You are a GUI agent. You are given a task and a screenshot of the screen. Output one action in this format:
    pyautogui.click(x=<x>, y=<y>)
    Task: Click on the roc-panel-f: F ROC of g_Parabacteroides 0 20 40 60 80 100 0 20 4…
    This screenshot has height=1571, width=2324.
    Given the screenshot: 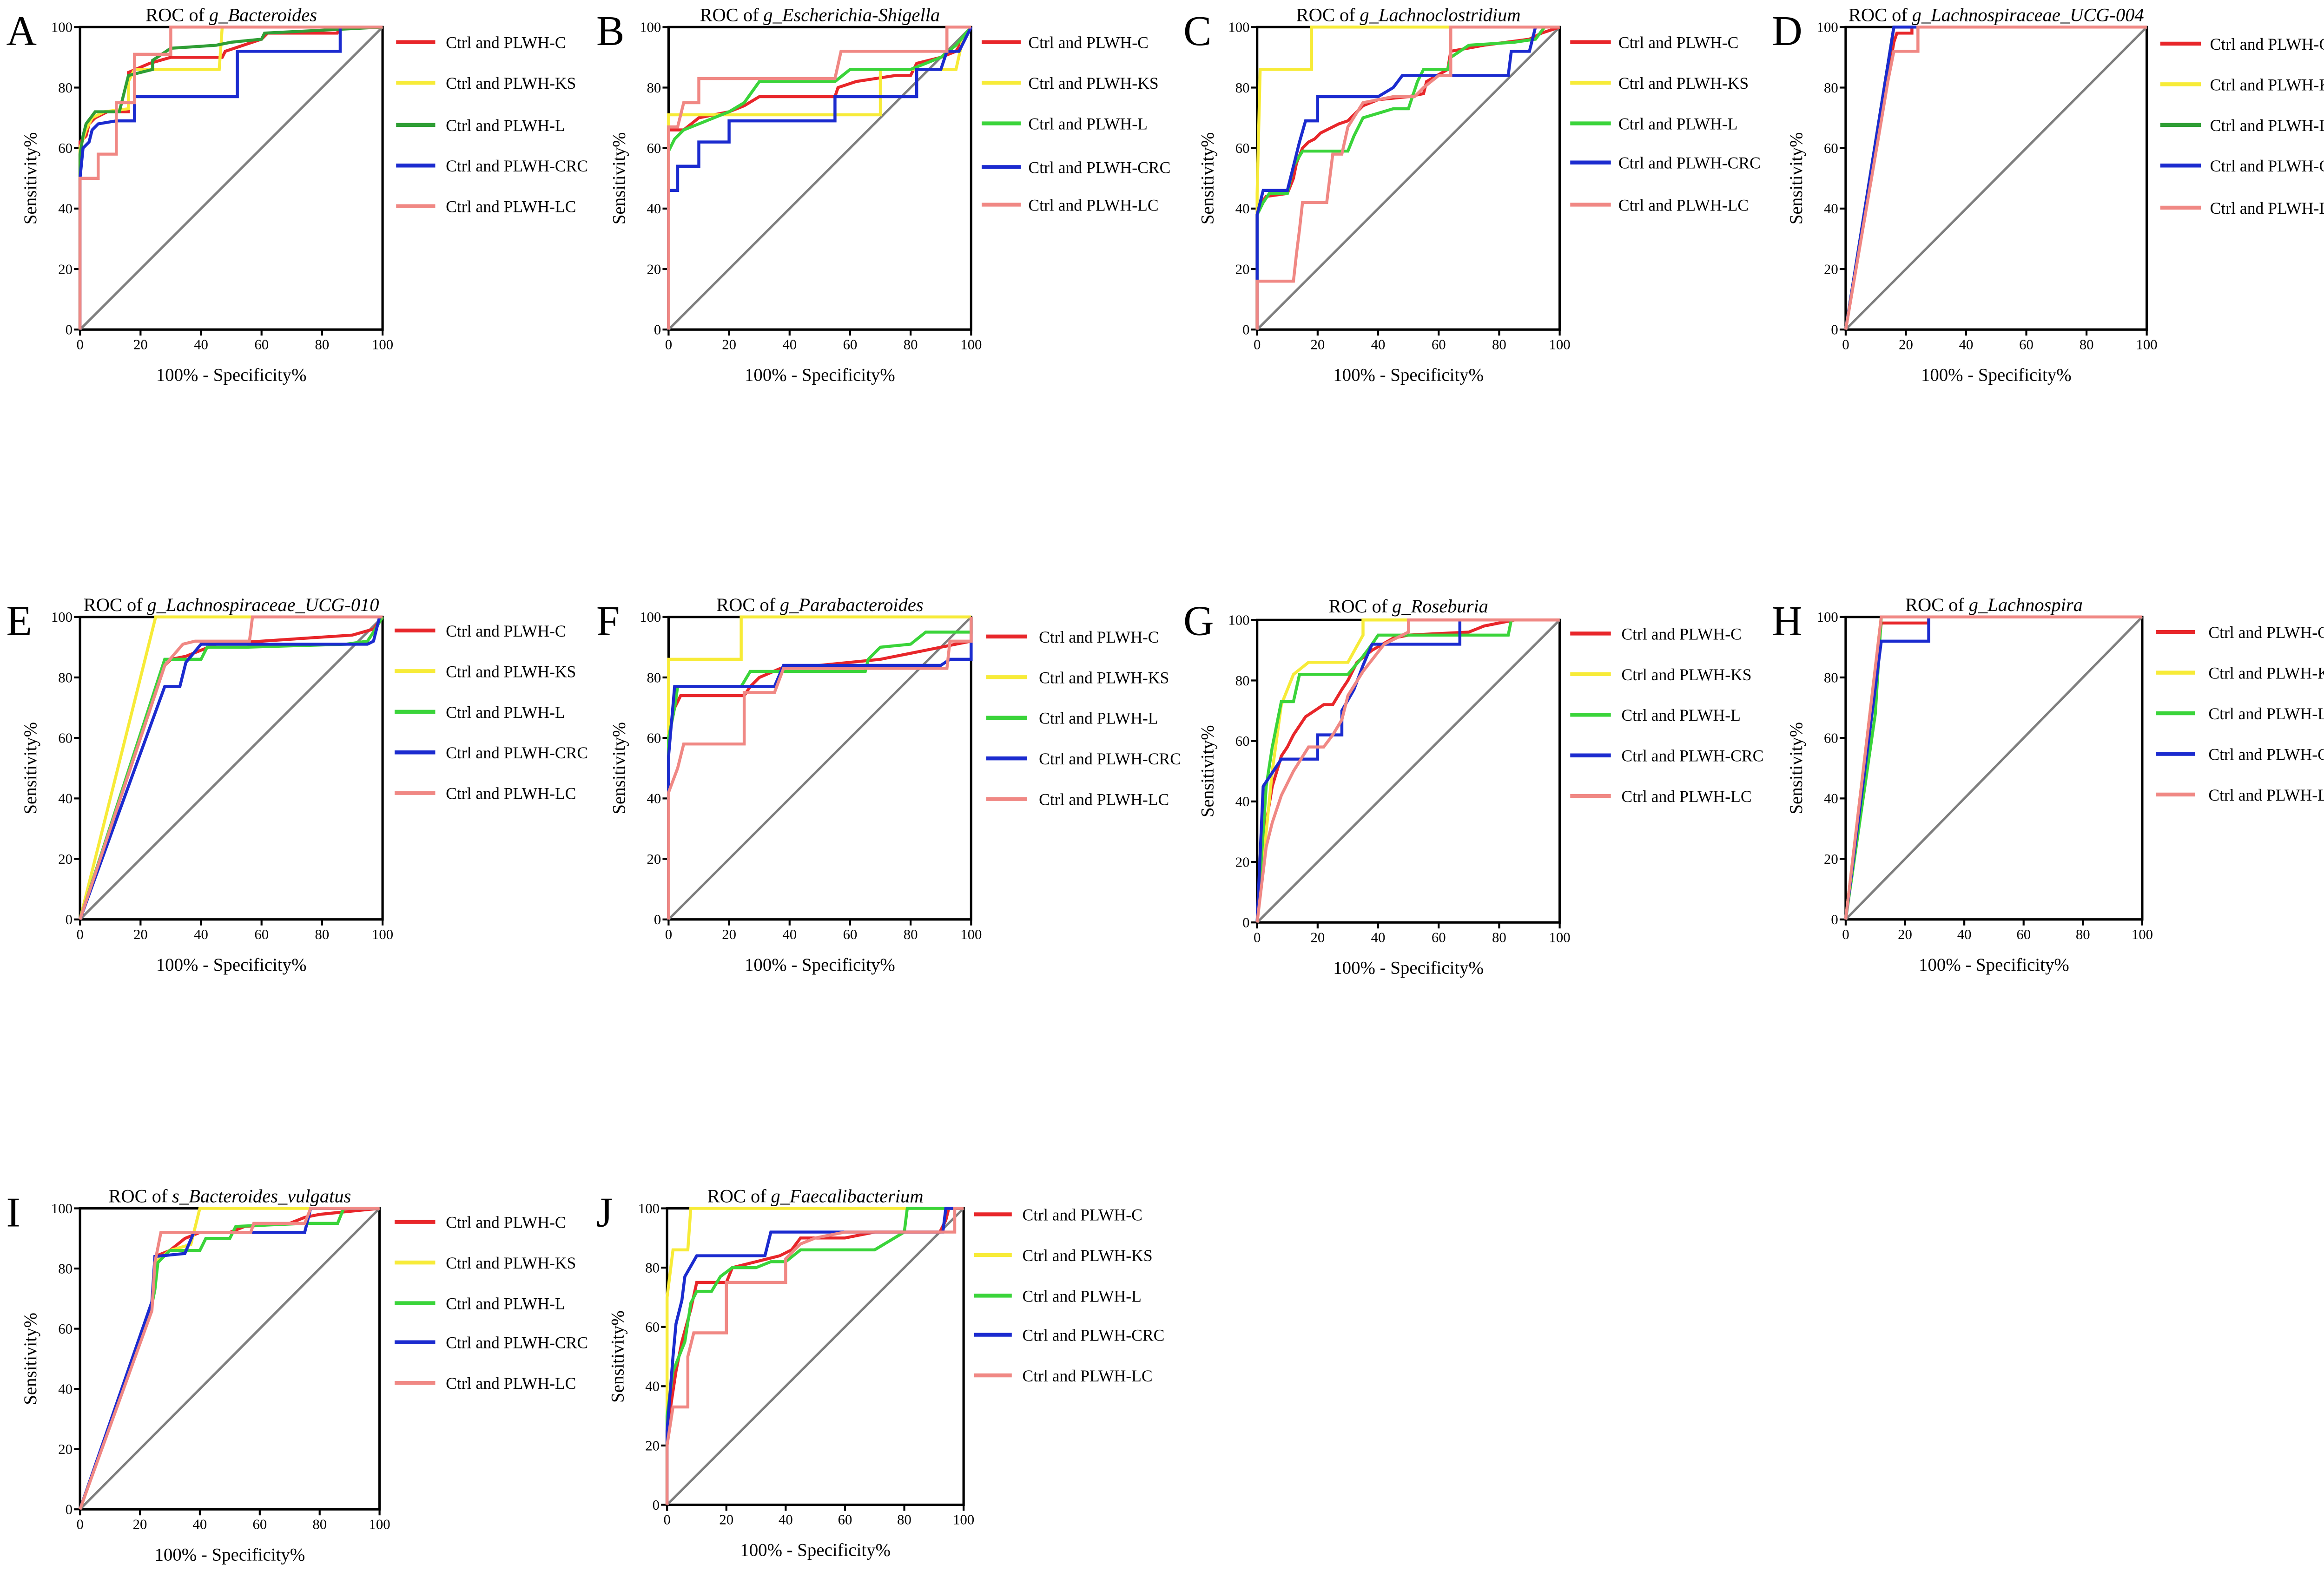 What is the action you would take?
    pyautogui.click(x=888, y=784)
    